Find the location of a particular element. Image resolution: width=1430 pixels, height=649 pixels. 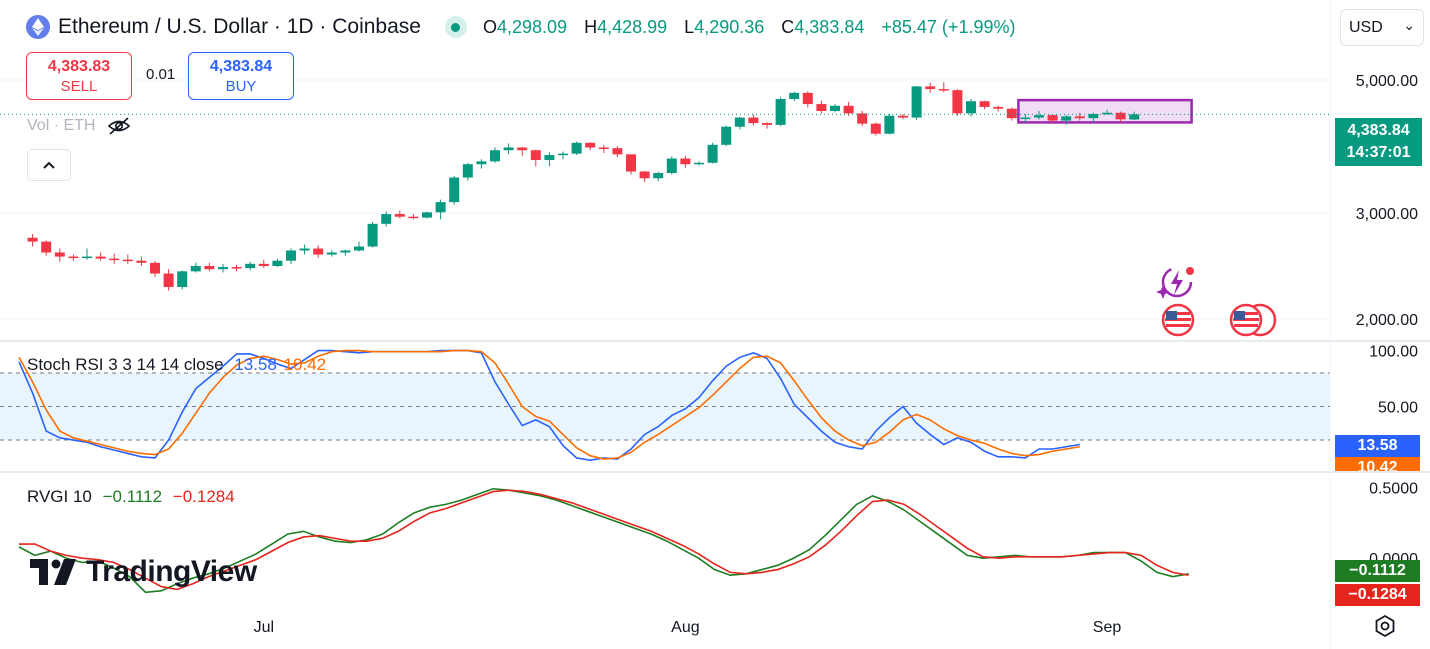

rvgi-legend: RVGI 10 −0.1112 −0.1284 is located at coordinates (131, 497).